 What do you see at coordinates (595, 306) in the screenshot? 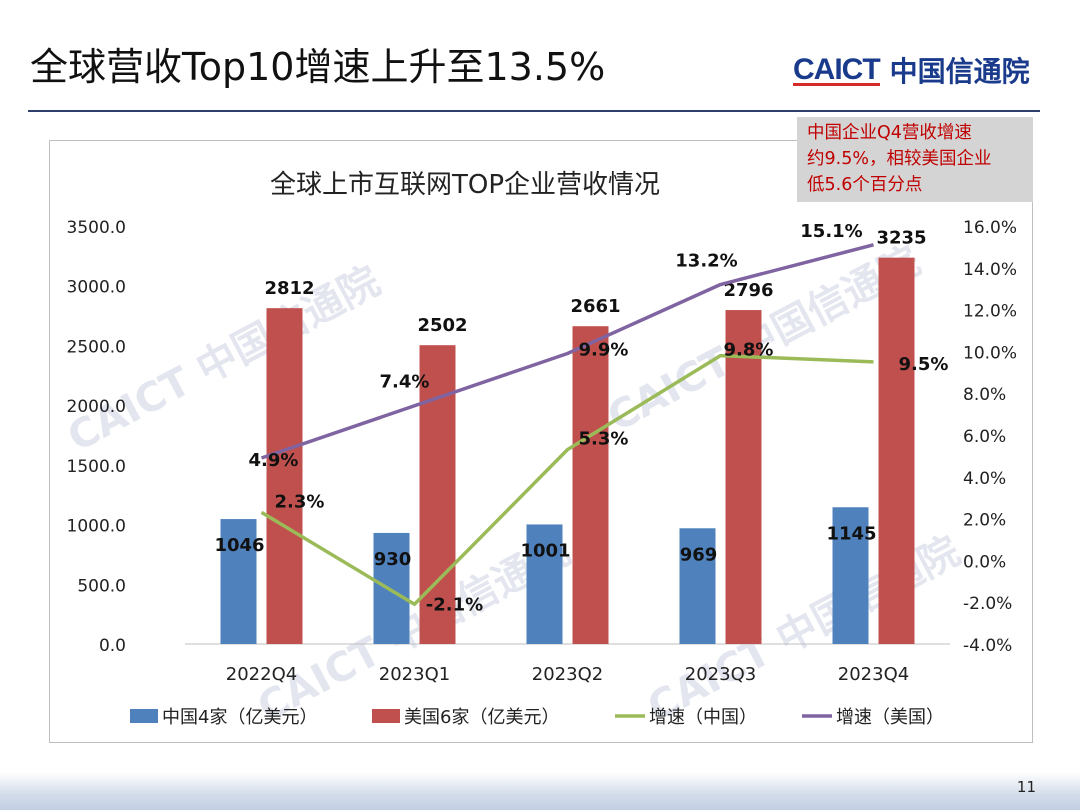
I see `bar-us-label: 2661` at bounding box center [595, 306].